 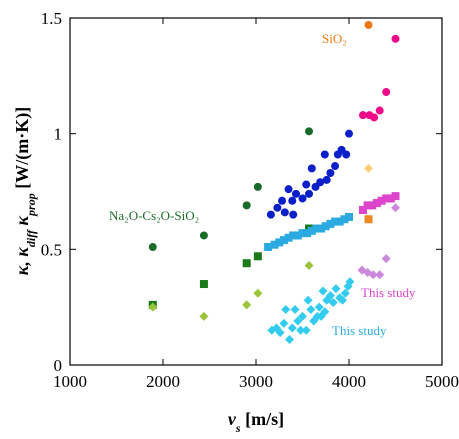 What do you see at coordinates (25, 191) in the screenshot?
I see `y-axis-title: κ, κdiff κprop [W/(m·K)]` at bounding box center [25, 191].